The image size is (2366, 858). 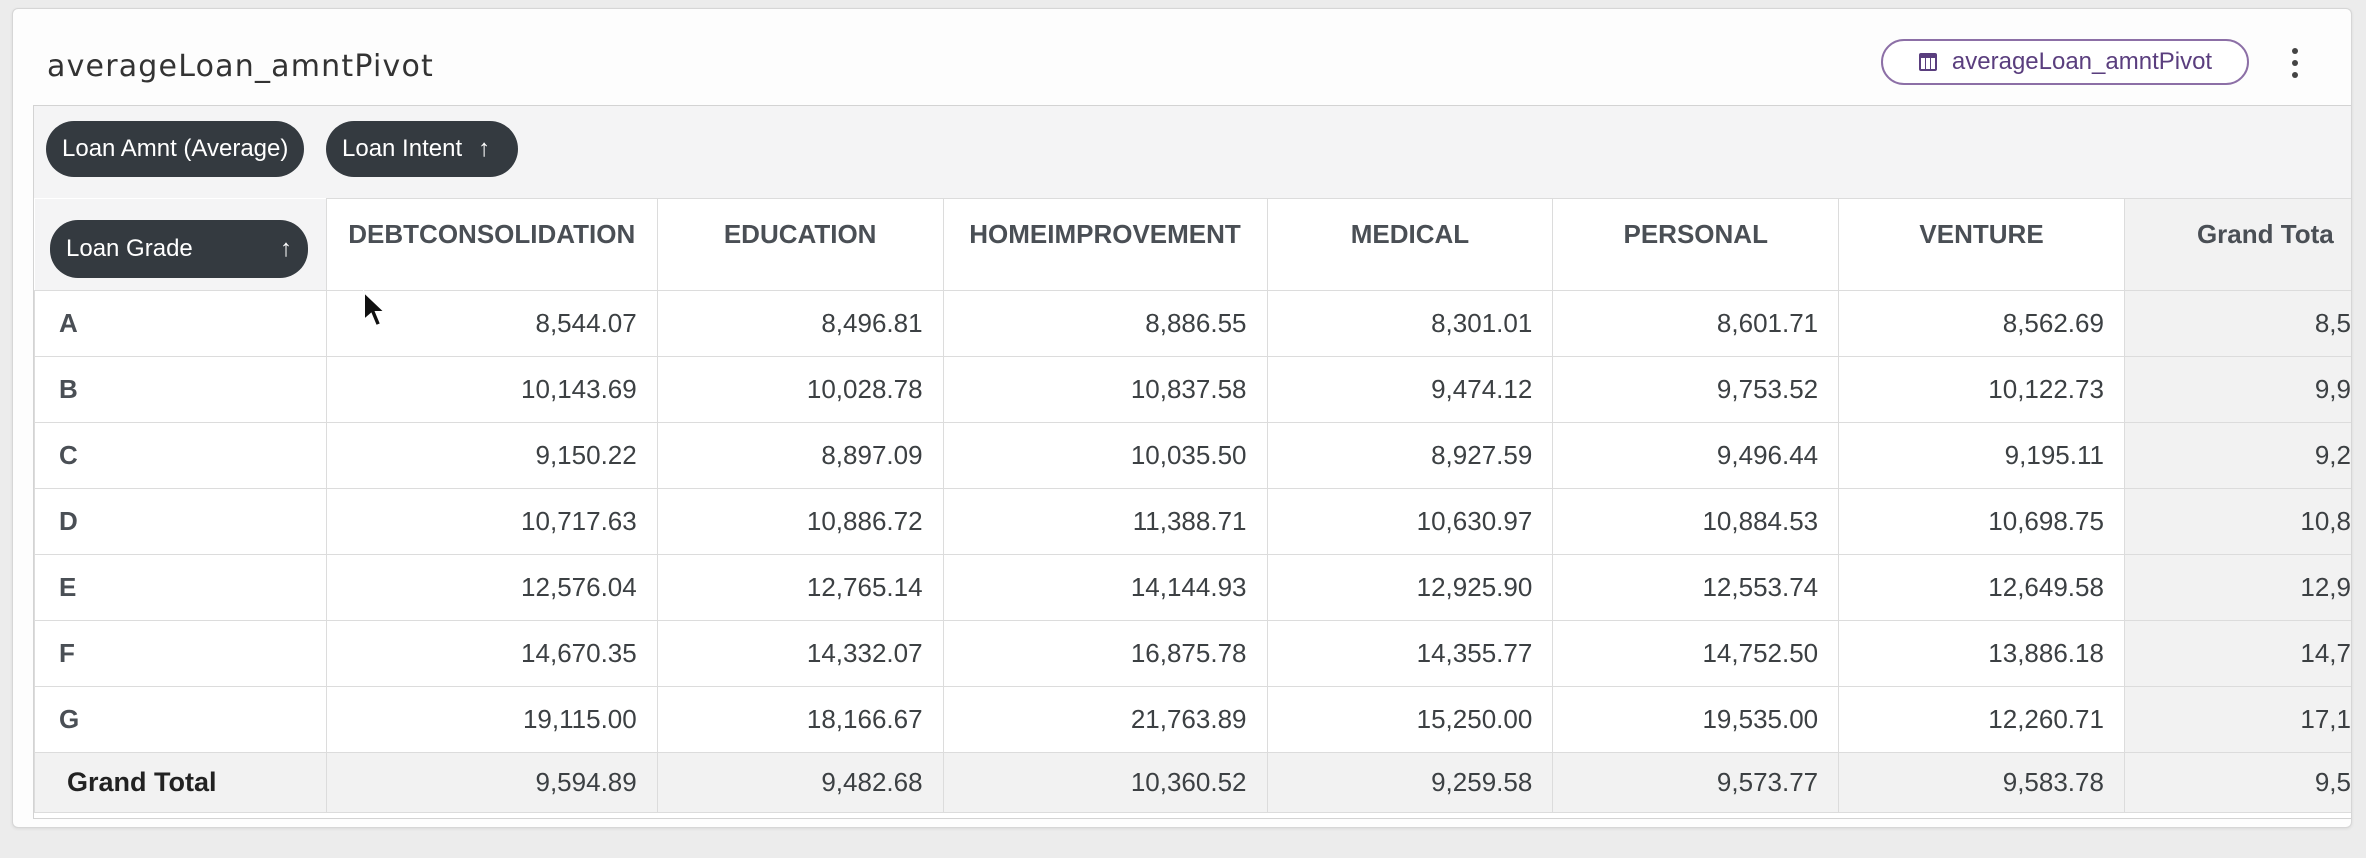 I want to click on table-cell: 19,115.00, so click(x=491, y=719).